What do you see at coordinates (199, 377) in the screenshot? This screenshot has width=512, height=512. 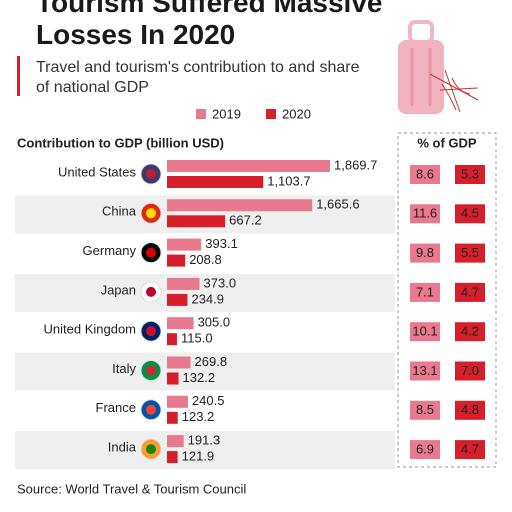 I see `value-label: 132.2` at bounding box center [199, 377].